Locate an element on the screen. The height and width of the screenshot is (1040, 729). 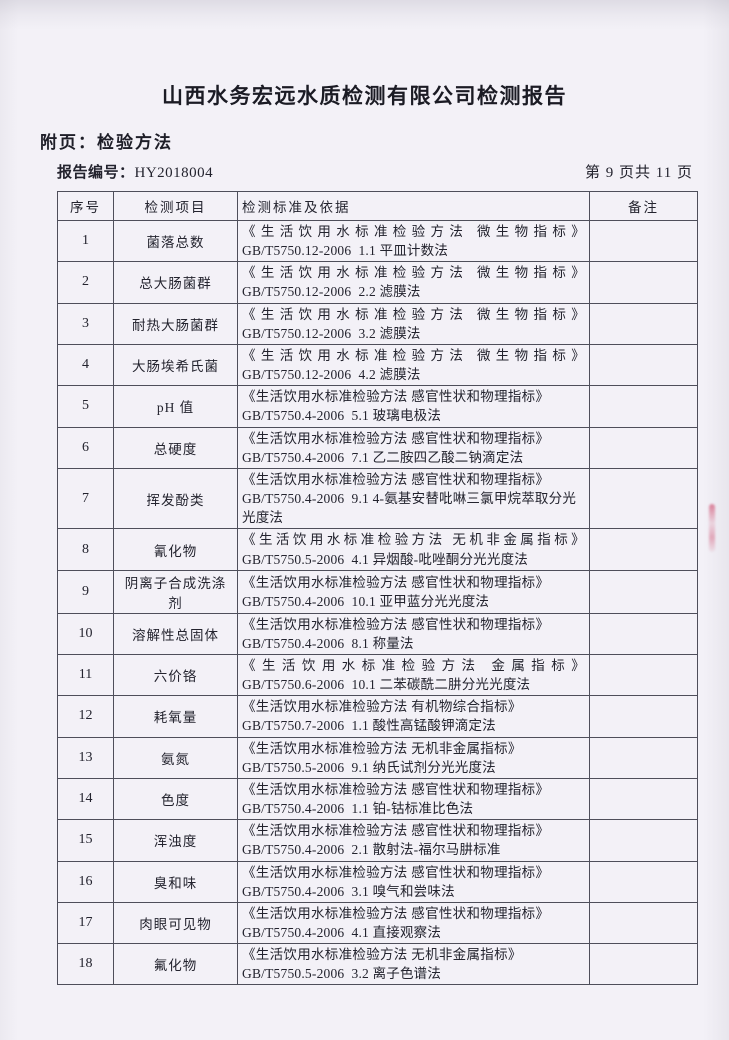
header-item: 检测项目 is located at coordinates (175, 206).